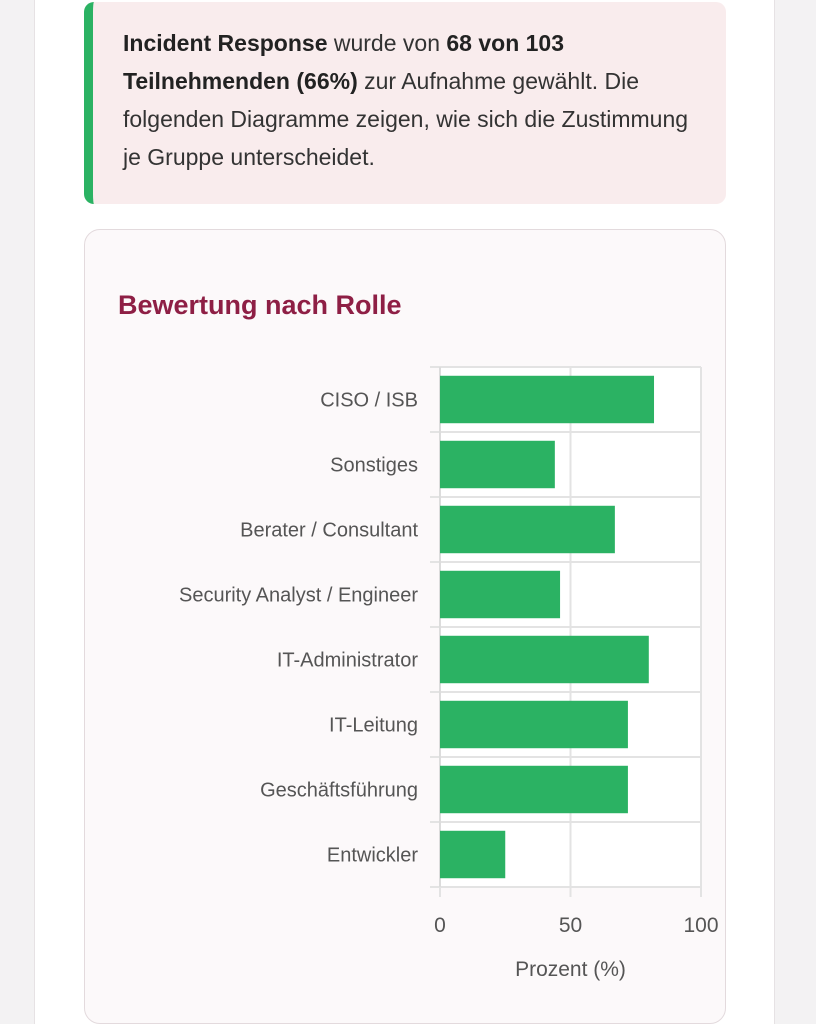  What do you see at coordinates (344, 62) in the screenshot?
I see `participant-count: 68 von 103 Teilnehmenden (66%)` at bounding box center [344, 62].